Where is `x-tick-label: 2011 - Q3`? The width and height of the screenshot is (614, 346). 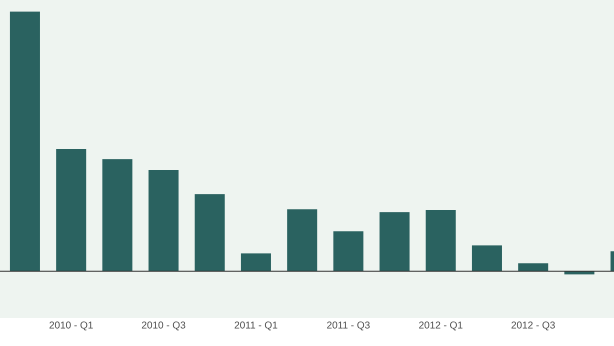 x-tick-label: 2011 - Q3 is located at coordinates (348, 326).